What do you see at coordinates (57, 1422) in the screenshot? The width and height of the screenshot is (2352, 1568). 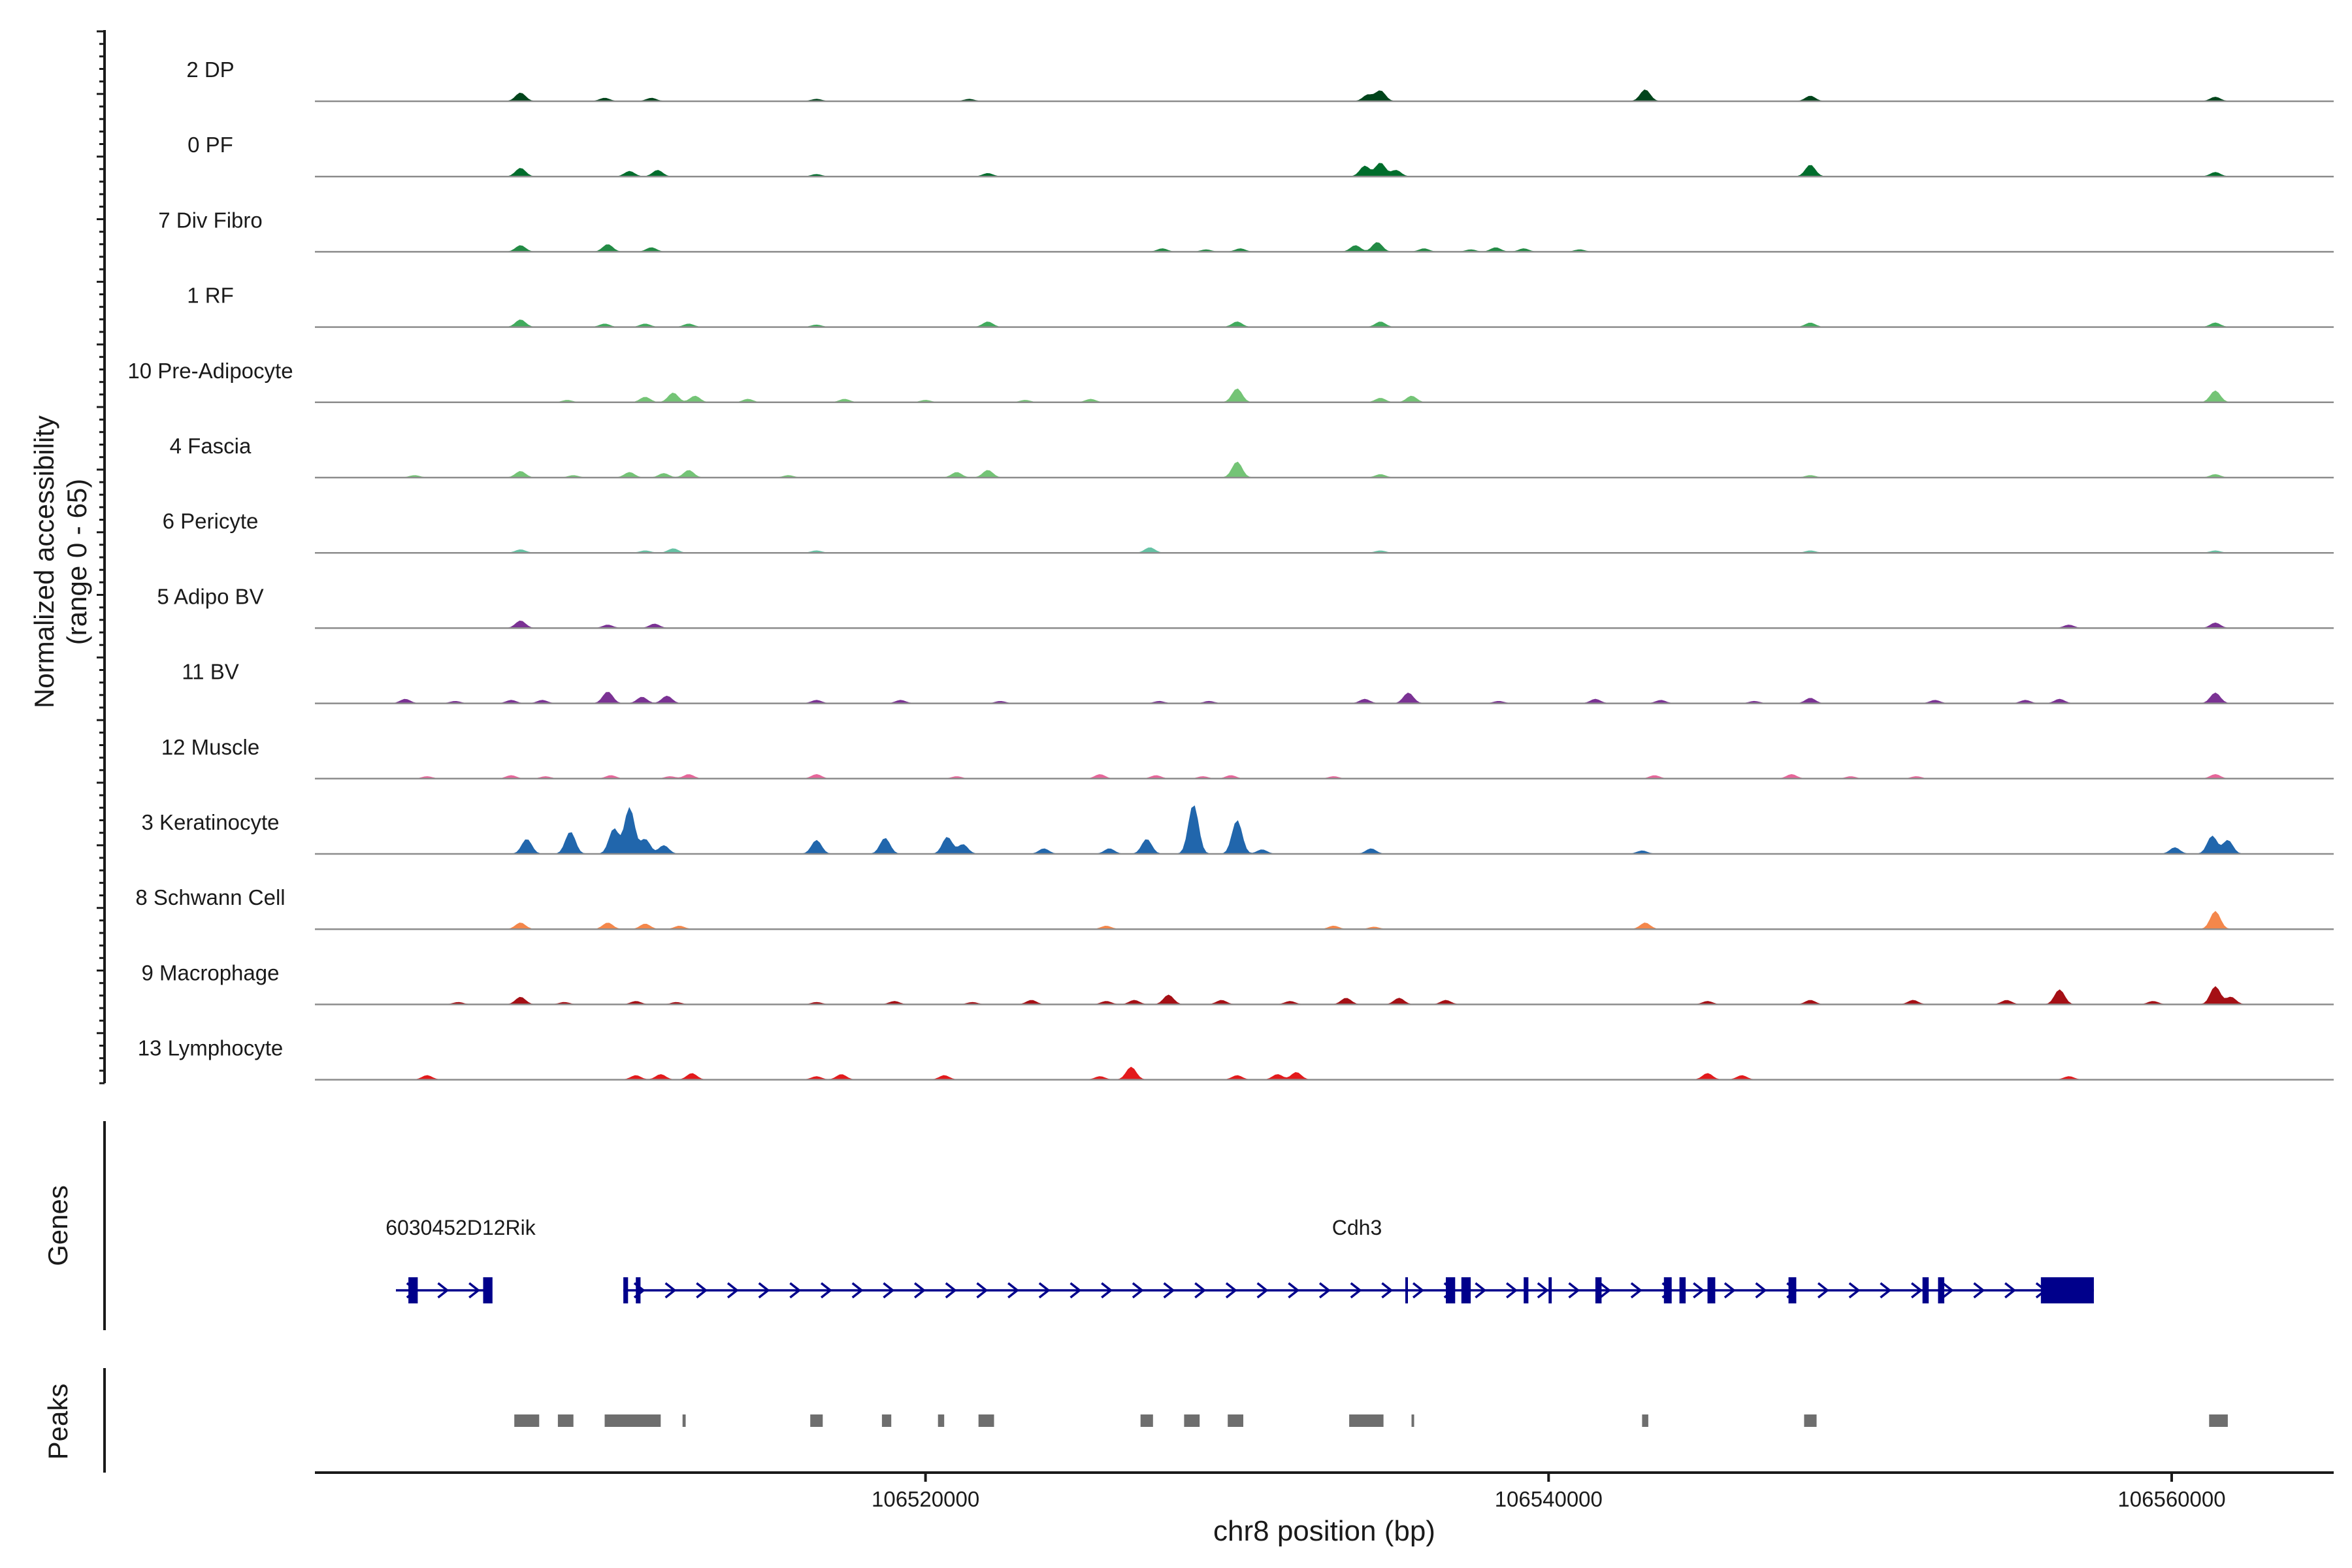 I see `peaks-label: Peaks` at bounding box center [57, 1422].